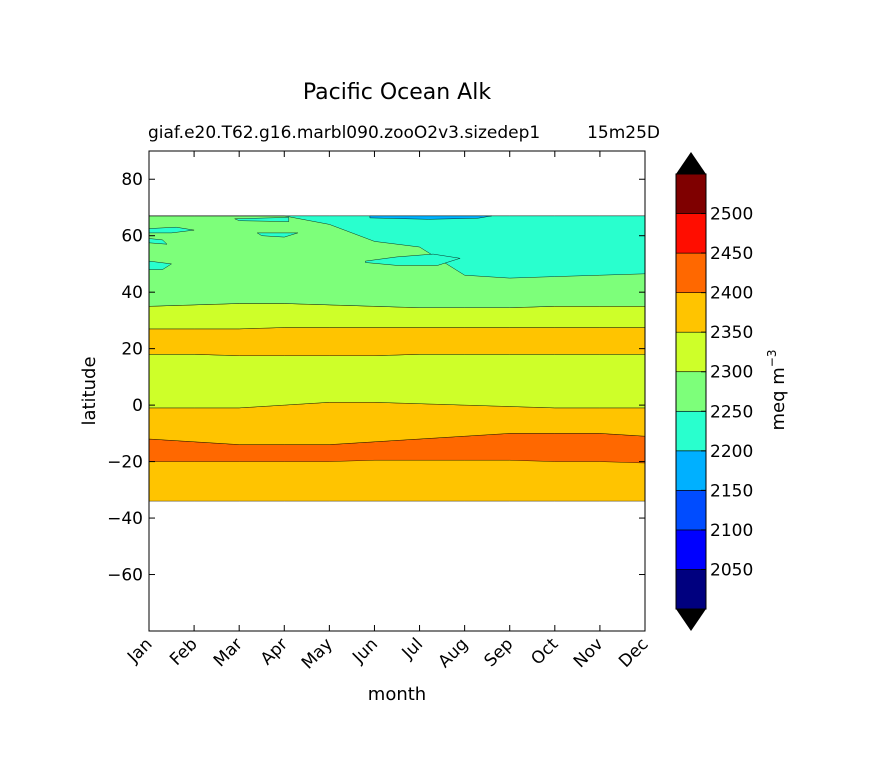 Image resolution: width=870 pixels, height=783 pixels. What do you see at coordinates (132, 237) in the screenshot?
I see `y-tick-label: 60` at bounding box center [132, 237].